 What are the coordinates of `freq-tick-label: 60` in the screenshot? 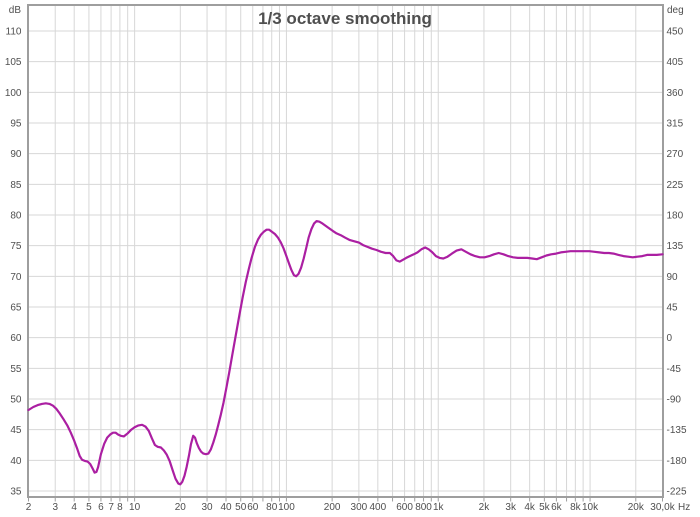 It's located at (253, 507).